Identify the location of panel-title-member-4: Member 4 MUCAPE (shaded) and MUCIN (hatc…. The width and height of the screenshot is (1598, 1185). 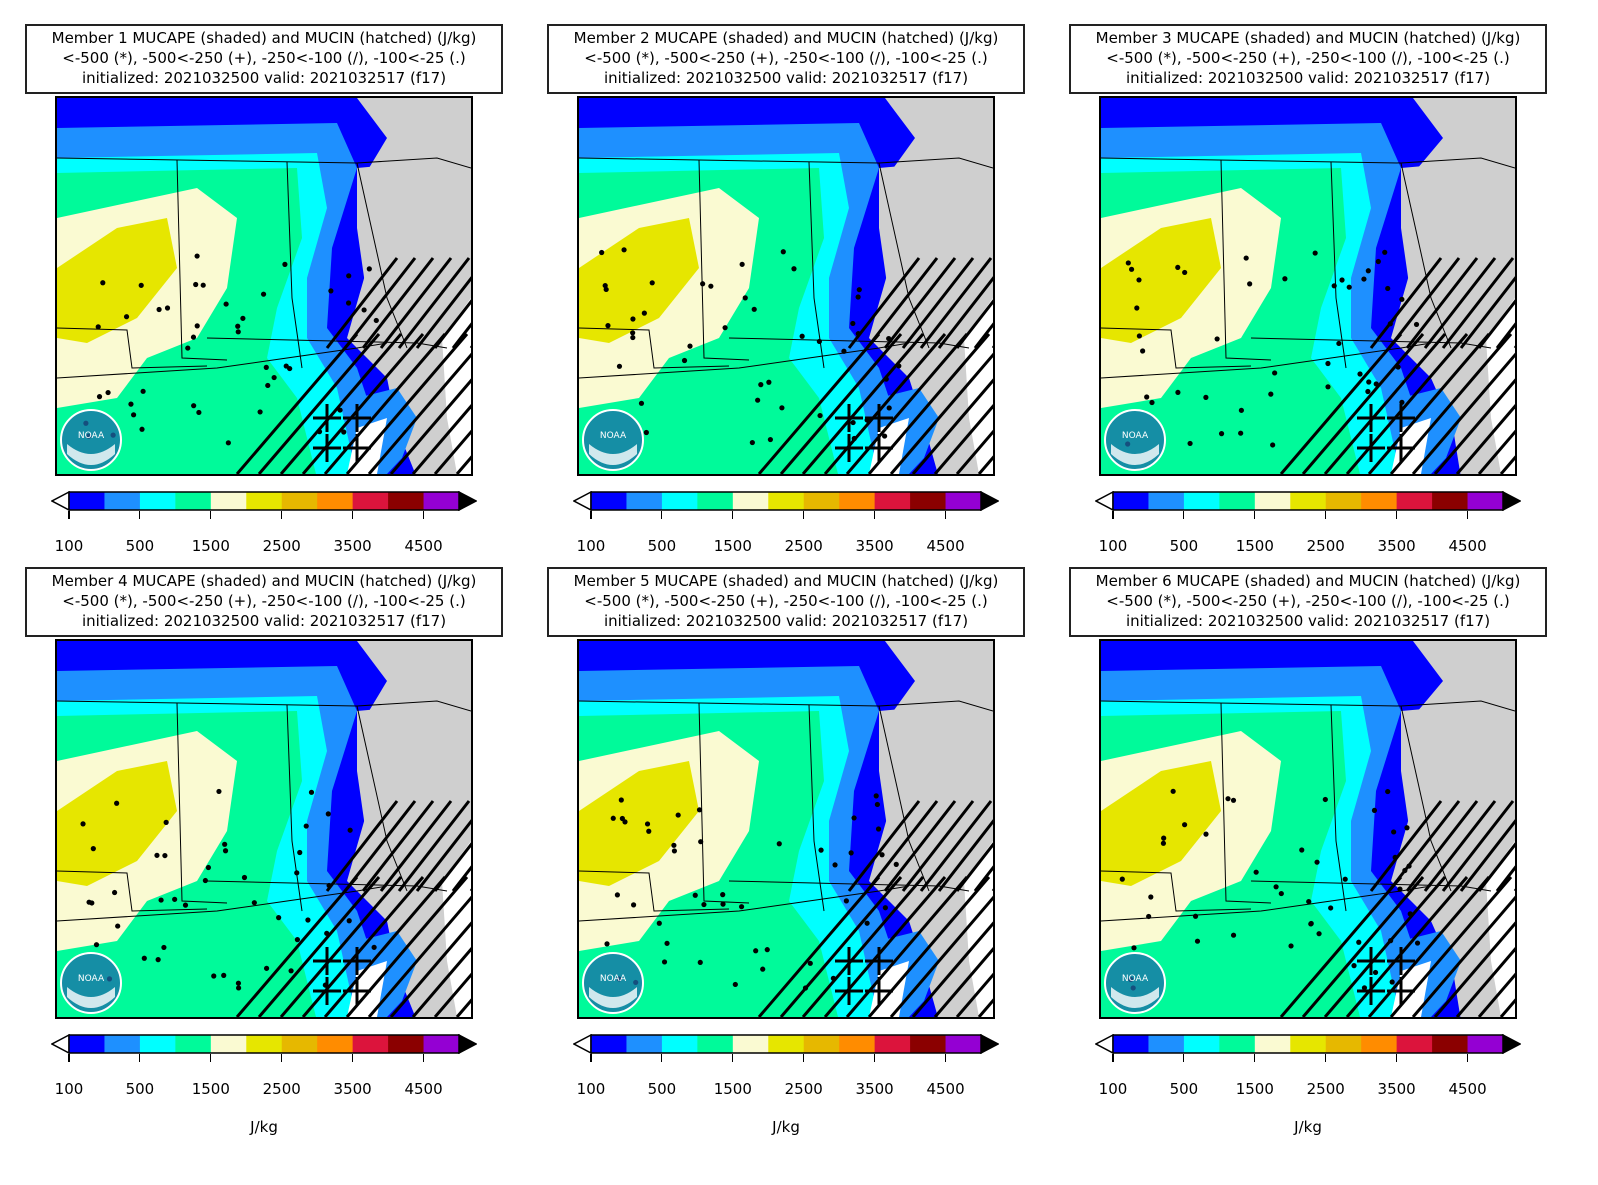
(264, 602).